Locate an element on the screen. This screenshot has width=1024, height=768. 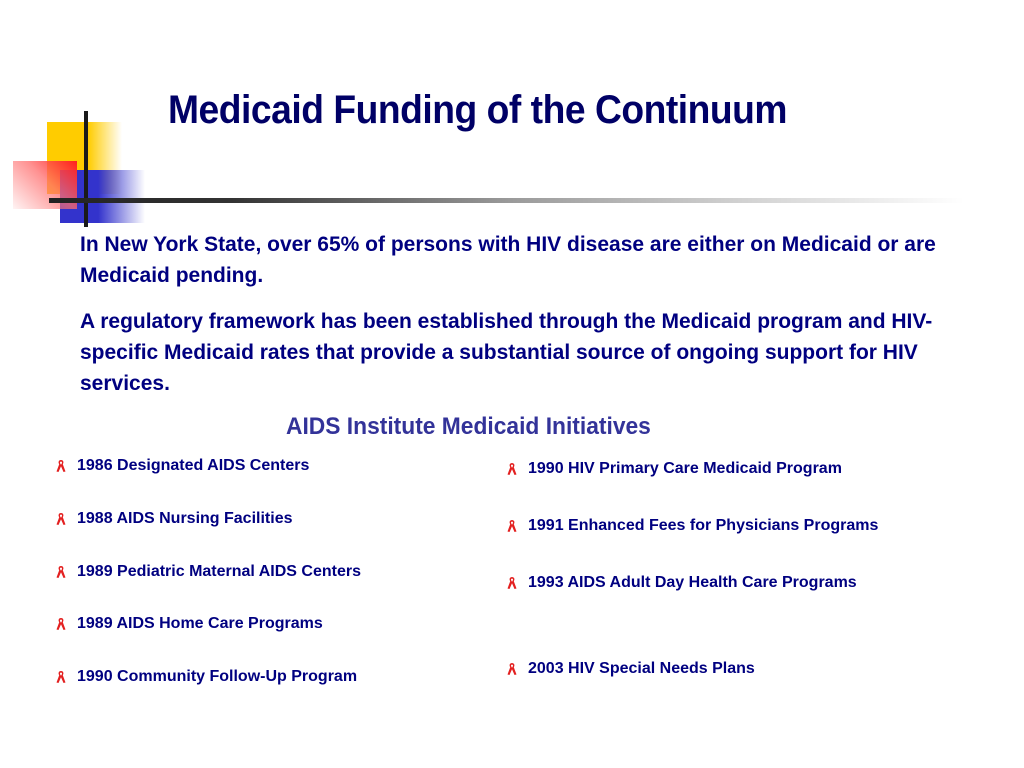
list-item: 1990 HIV Primary Care Medicaid Program is located at coordinates (674, 469).